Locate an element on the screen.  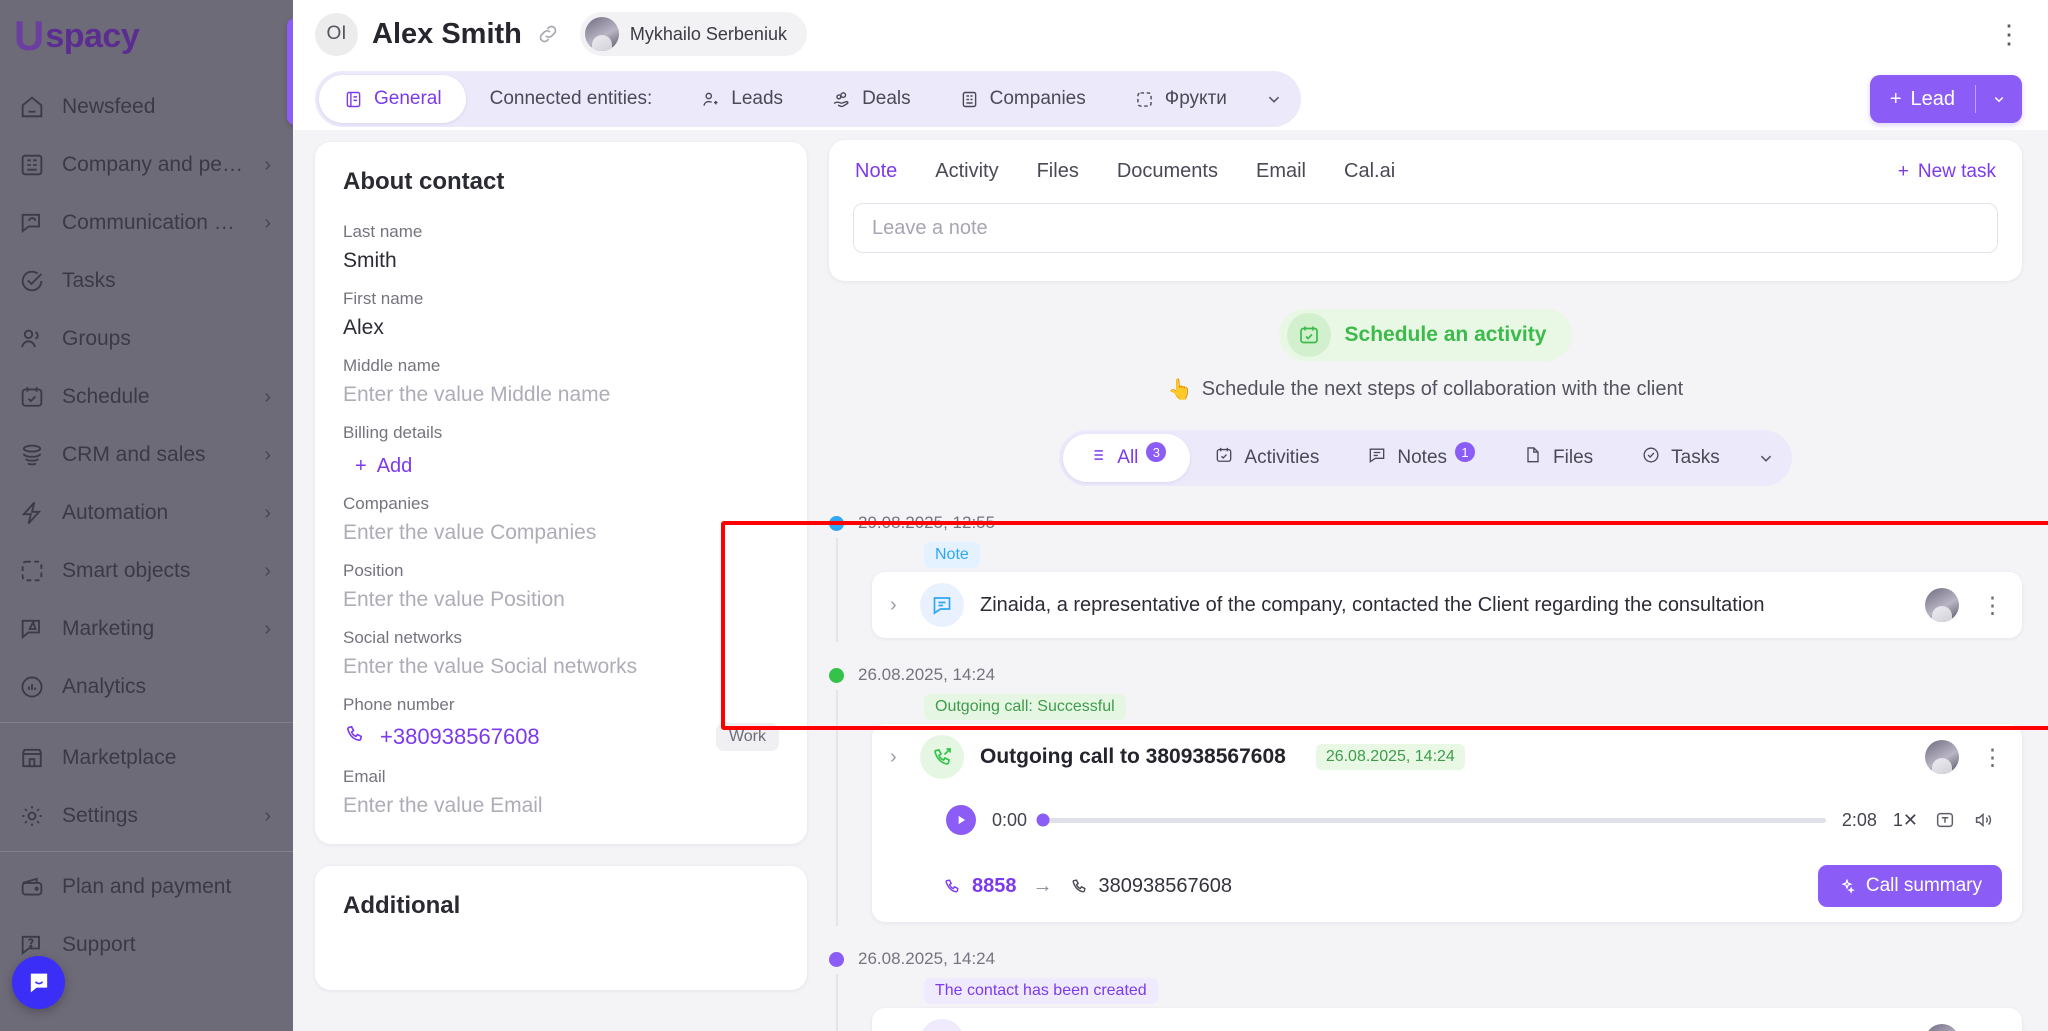
call-destination-number: 380938567608 is located at coordinates (1150, 886).